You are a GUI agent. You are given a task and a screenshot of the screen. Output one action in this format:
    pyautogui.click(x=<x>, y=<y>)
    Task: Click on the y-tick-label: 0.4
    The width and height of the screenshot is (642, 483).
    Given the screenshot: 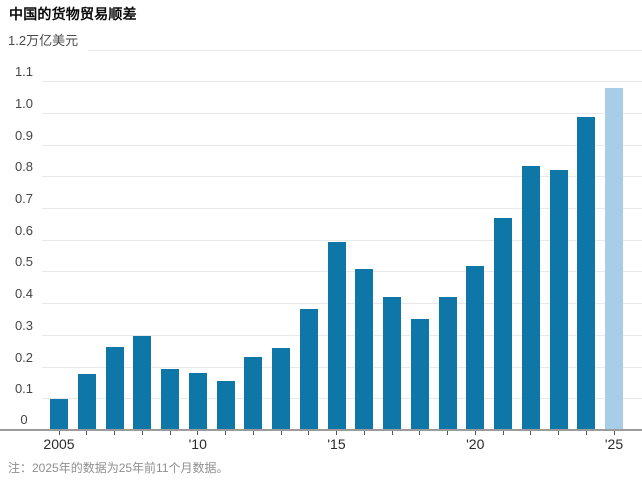 What is the action you would take?
    pyautogui.click(x=24, y=294)
    